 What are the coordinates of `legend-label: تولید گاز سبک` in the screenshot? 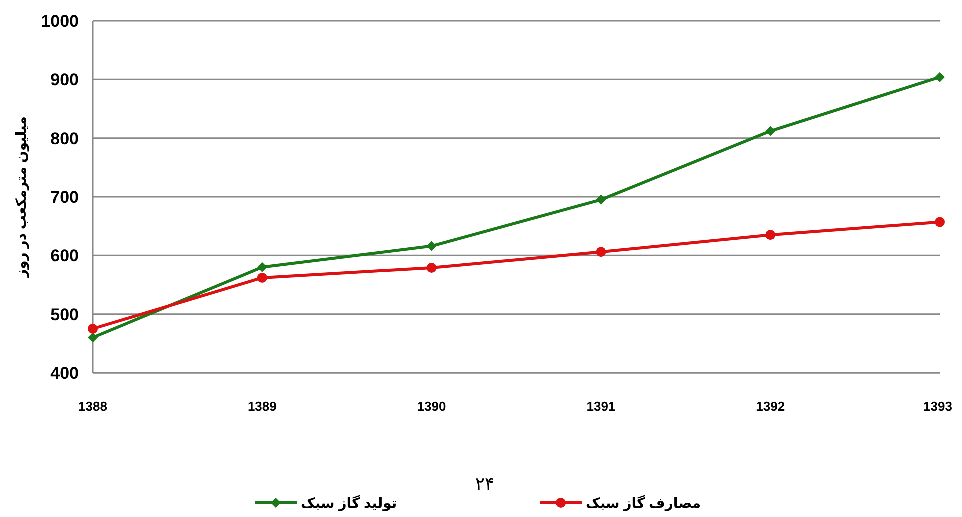 It's located at (349, 503).